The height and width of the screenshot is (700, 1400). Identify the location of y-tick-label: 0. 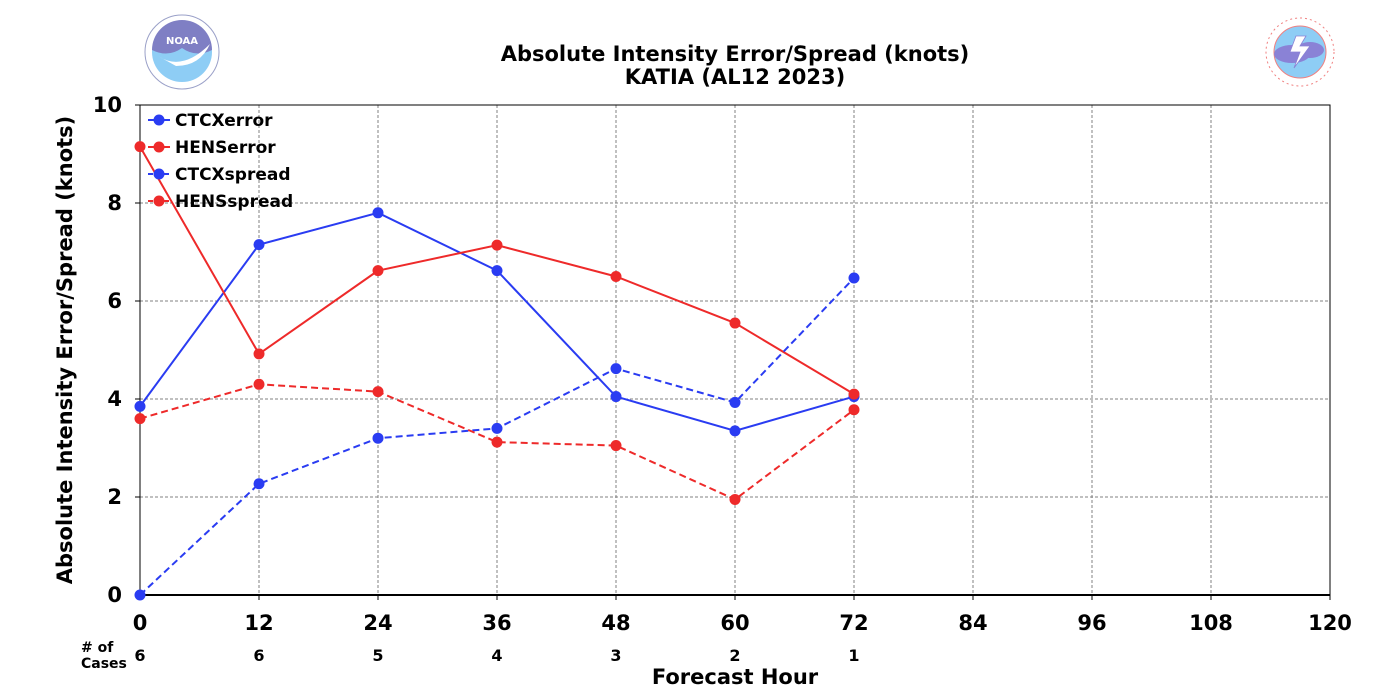
(114, 595).